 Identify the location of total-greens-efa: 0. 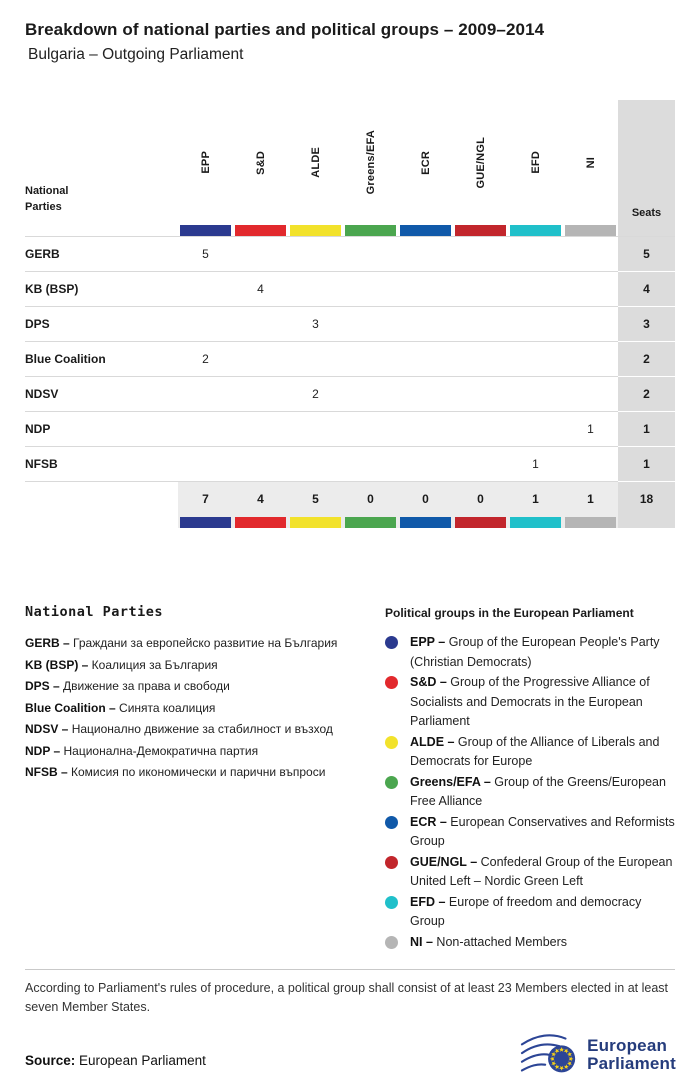
(370, 499).